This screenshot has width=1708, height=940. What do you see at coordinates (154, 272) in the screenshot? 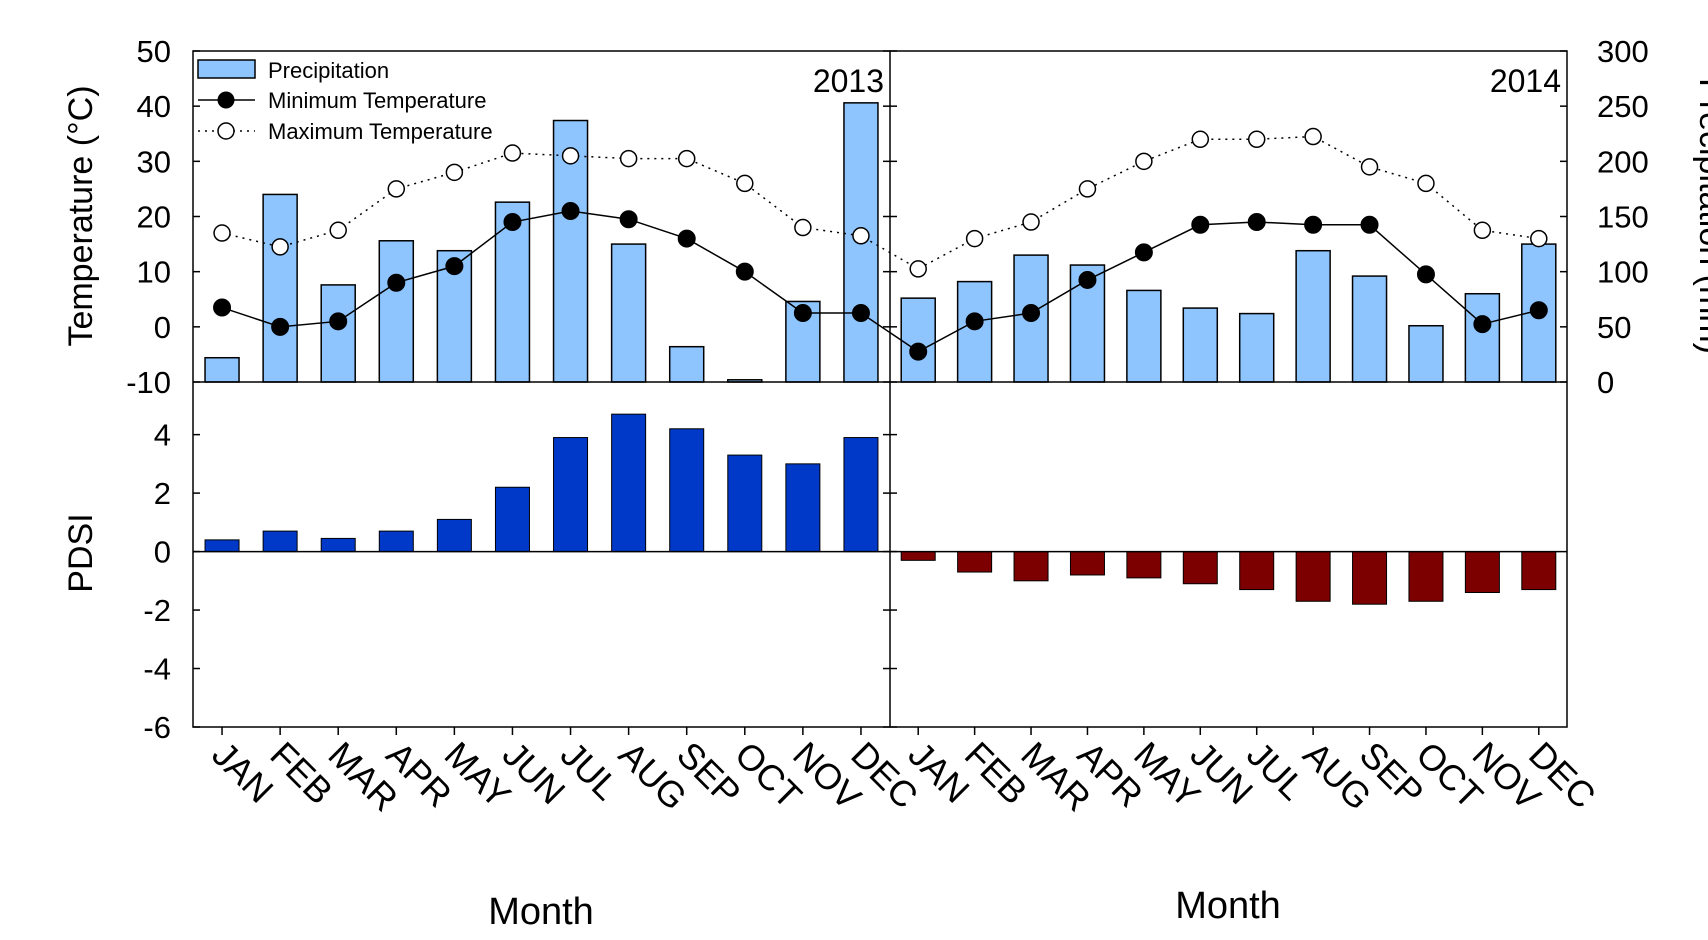
I see `temperature-tick-label: 10` at bounding box center [154, 272].